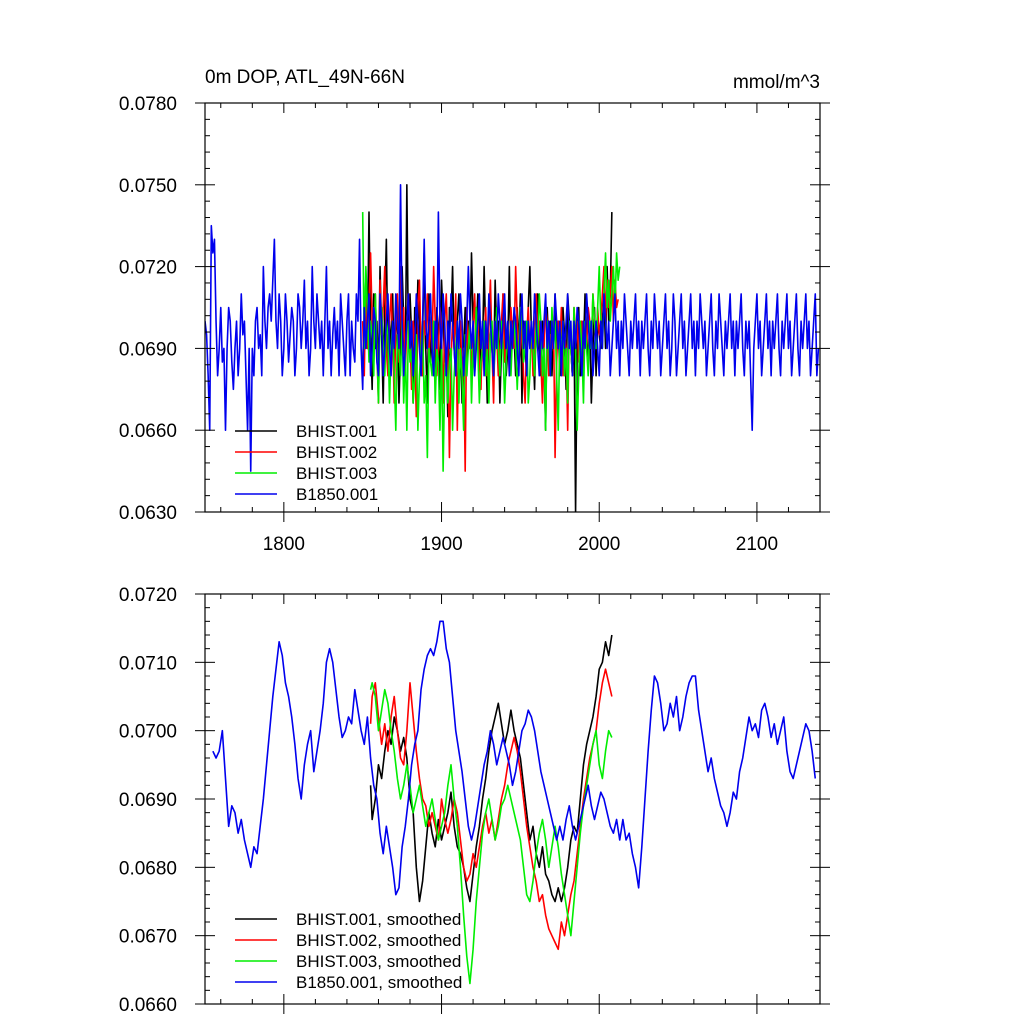 The width and height of the screenshot is (1024, 1024). I want to click on top-y-tick-label: 0.0690, so click(148, 349).